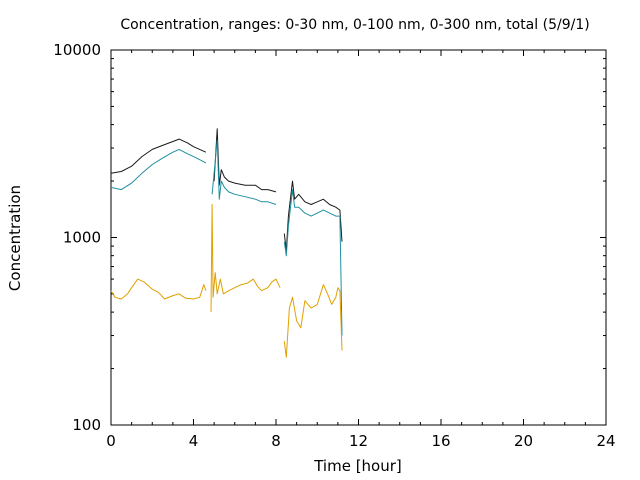 Image resolution: width=640 pixels, height=480 pixels. I want to click on x-tick-label: 0, so click(111, 441).